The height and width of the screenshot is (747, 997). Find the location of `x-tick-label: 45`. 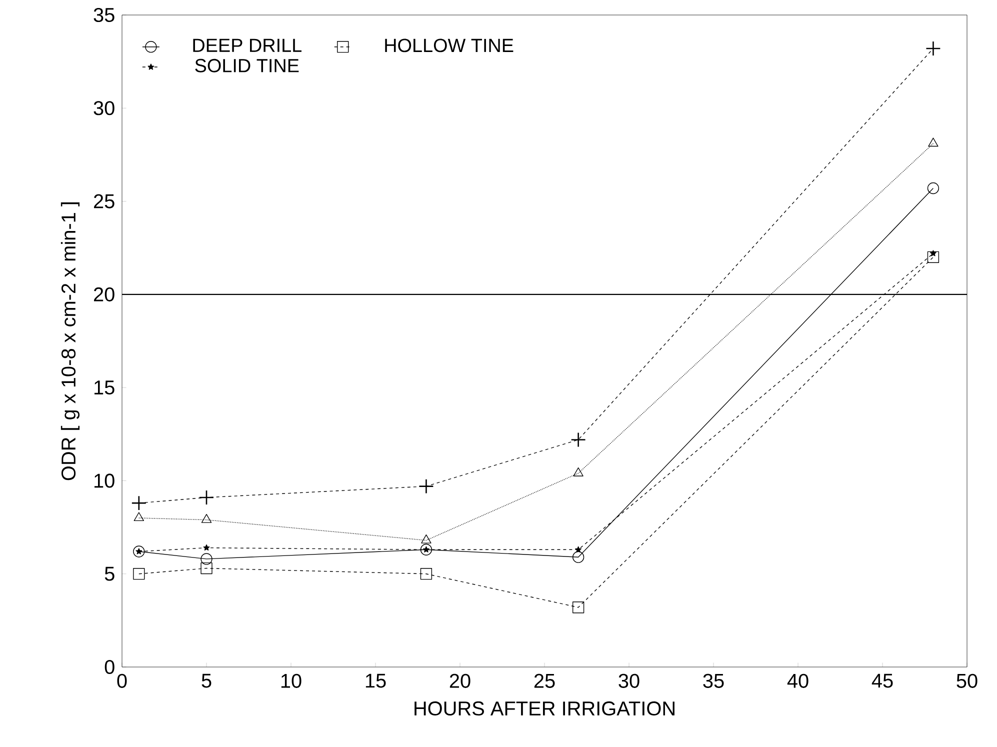

x-tick-label: 45 is located at coordinates (882, 681).